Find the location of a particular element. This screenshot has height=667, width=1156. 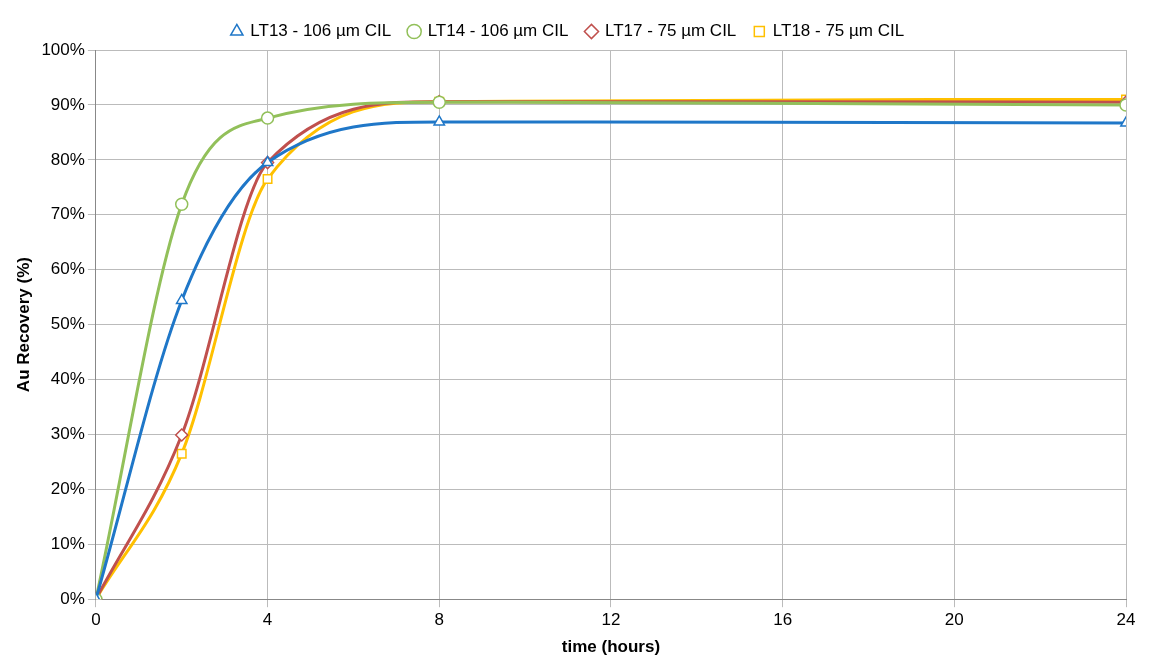

y-axis-title: Au Recovery (%) is located at coordinates (23, 325).